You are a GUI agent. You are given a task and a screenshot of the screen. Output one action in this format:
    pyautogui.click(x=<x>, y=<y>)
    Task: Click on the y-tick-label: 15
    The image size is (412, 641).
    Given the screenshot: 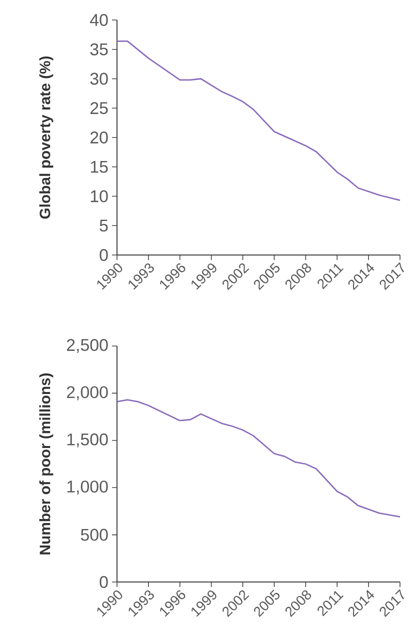 What is the action you would take?
    pyautogui.click(x=99, y=166)
    